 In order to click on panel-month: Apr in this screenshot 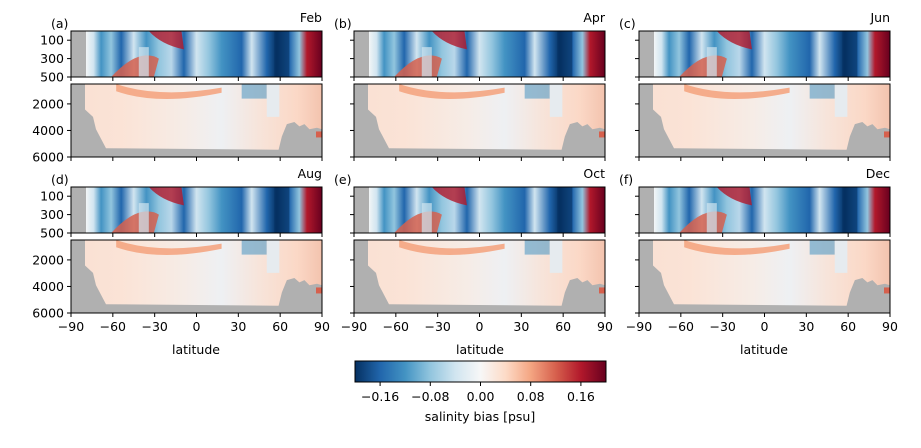, I will do `click(594, 17)`.